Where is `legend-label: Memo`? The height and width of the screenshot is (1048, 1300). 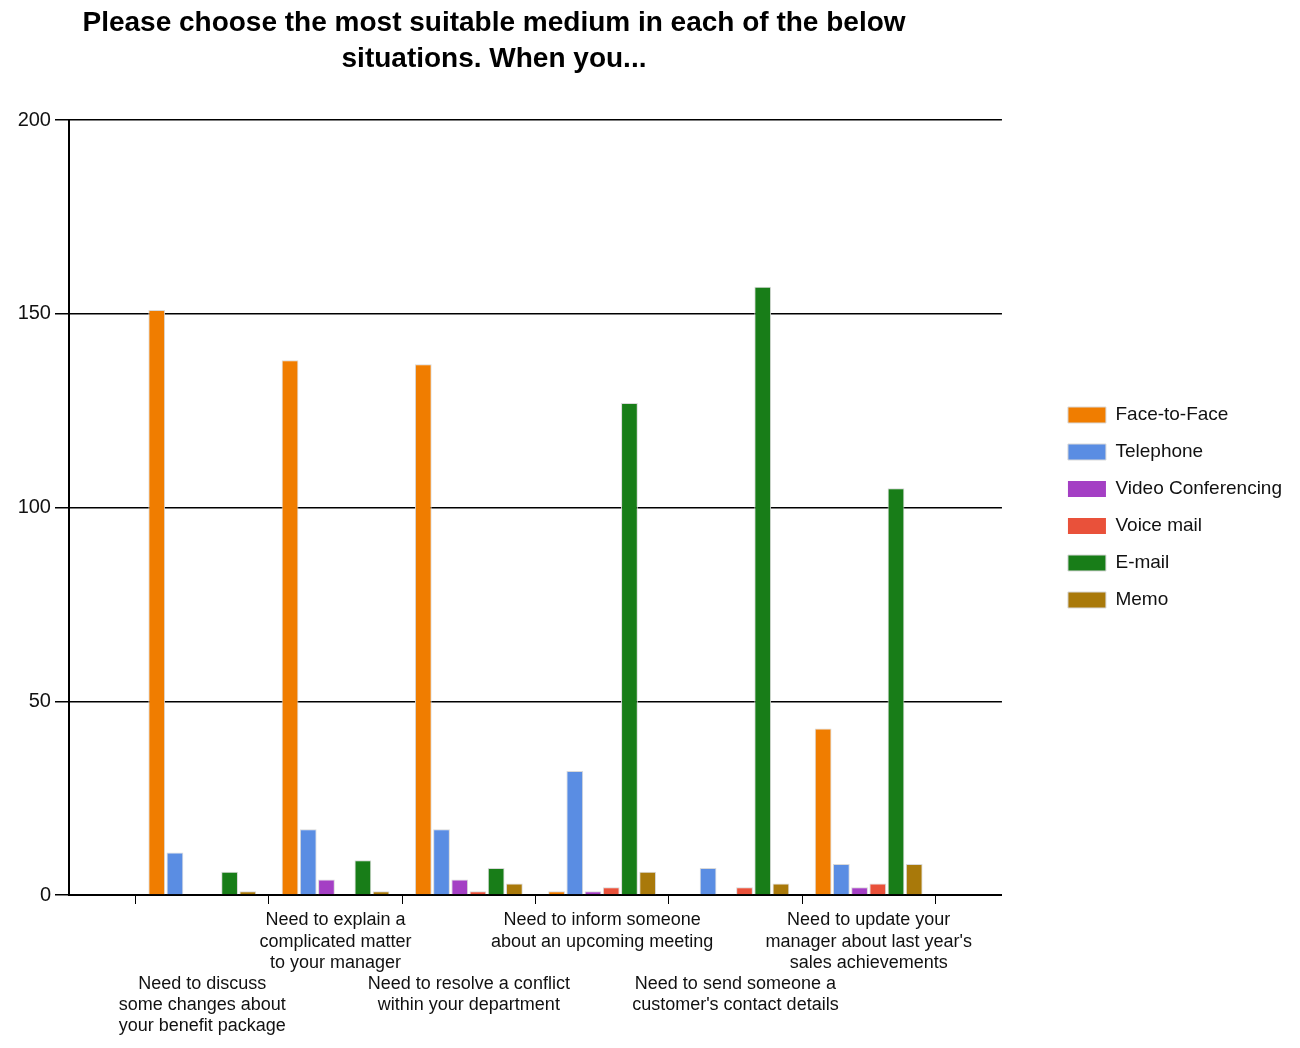 legend-label: Memo is located at coordinates (1142, 599).